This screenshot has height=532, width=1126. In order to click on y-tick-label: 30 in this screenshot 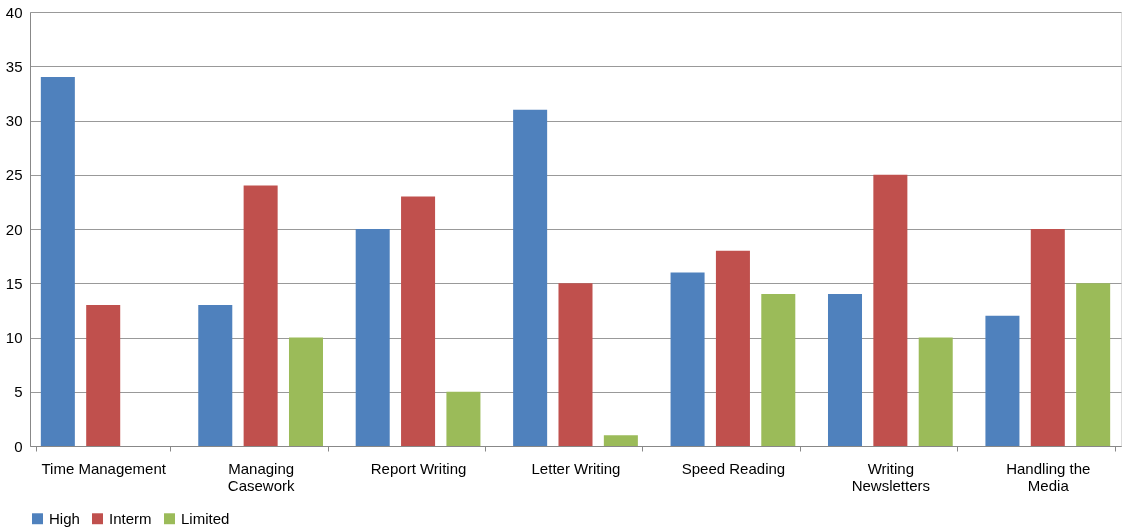, I will do `click(14, 120)`.